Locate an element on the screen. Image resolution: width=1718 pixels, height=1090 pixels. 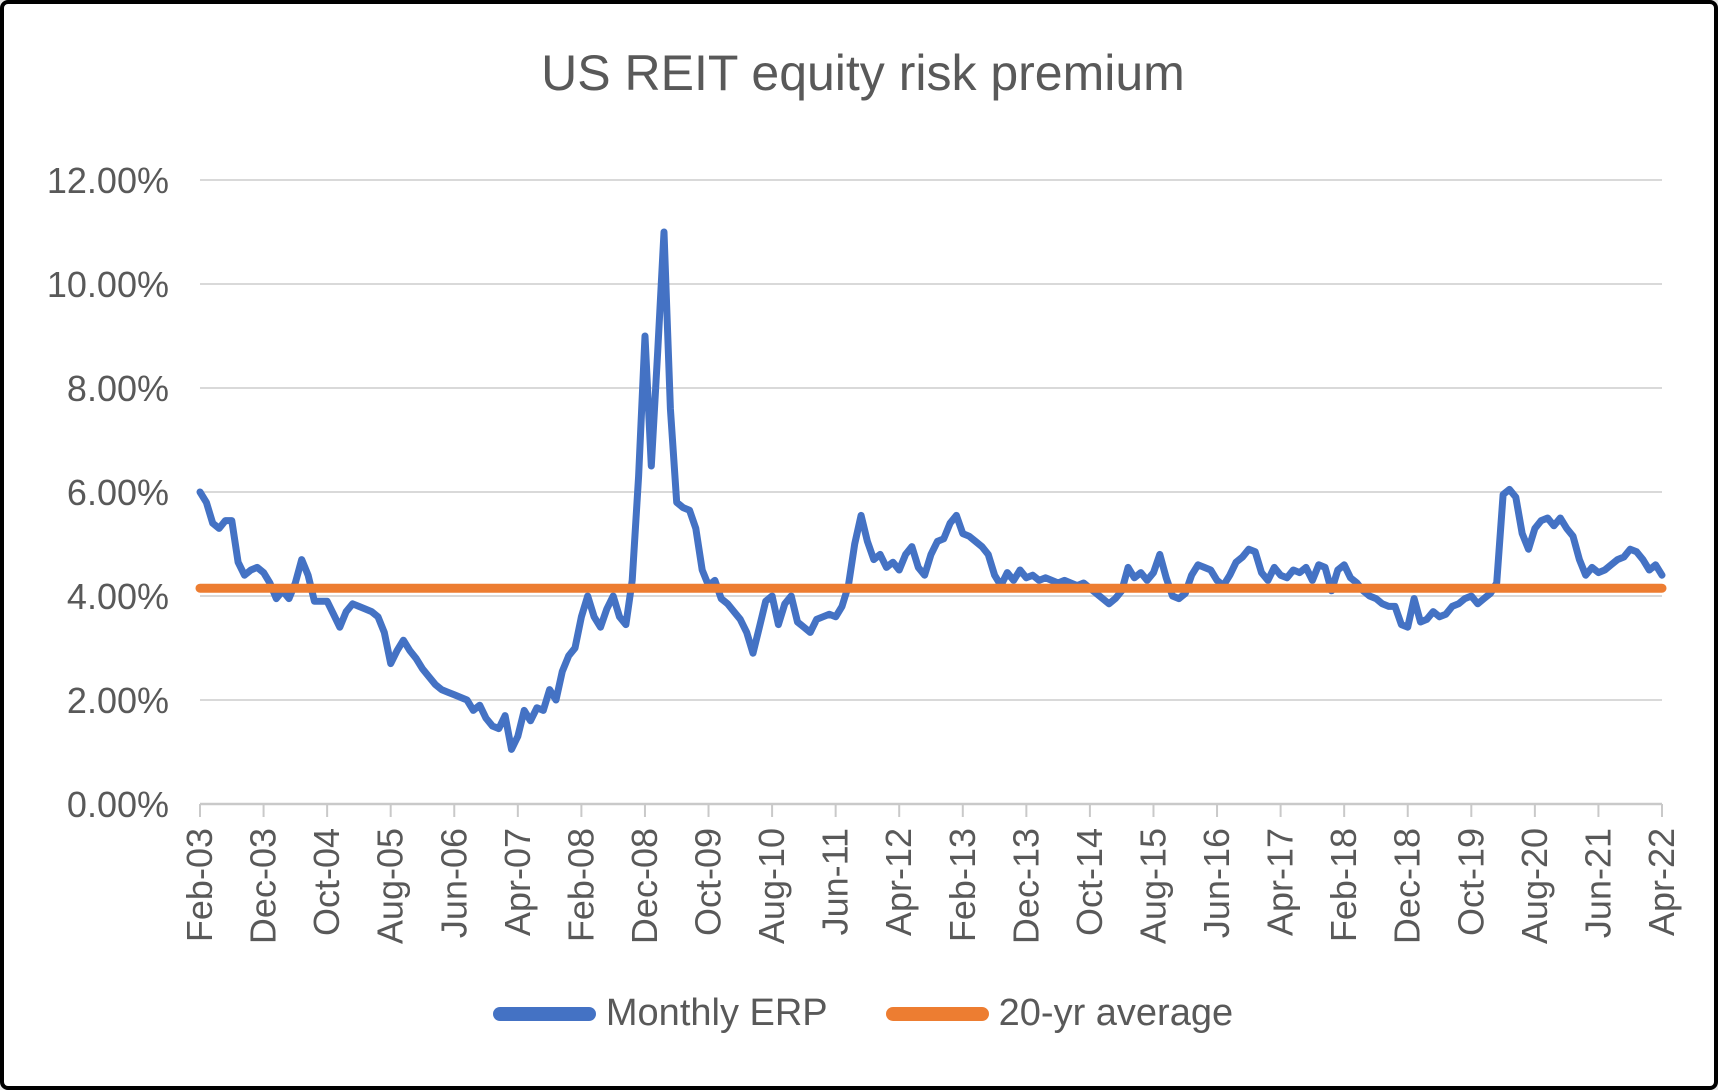
x-tick-label: Aug-05 is located at coordinates (390, 886).